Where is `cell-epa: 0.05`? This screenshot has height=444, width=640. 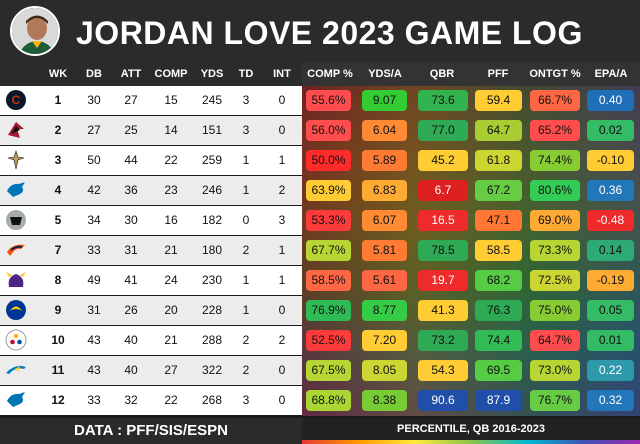
cell-epa: 0.05 is located at coordinates (610, 310).